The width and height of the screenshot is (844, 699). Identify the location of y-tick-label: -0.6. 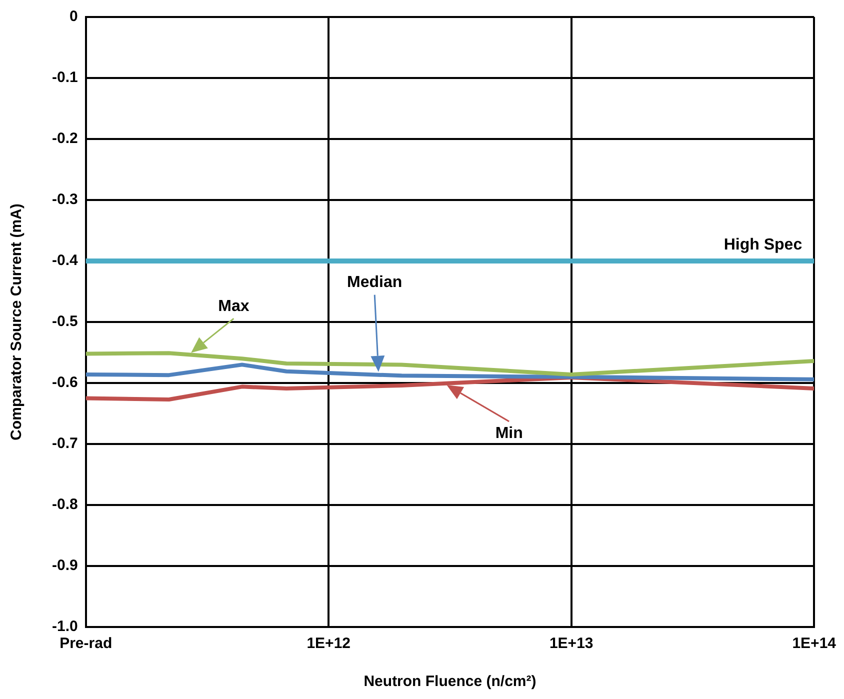
(65, 383).